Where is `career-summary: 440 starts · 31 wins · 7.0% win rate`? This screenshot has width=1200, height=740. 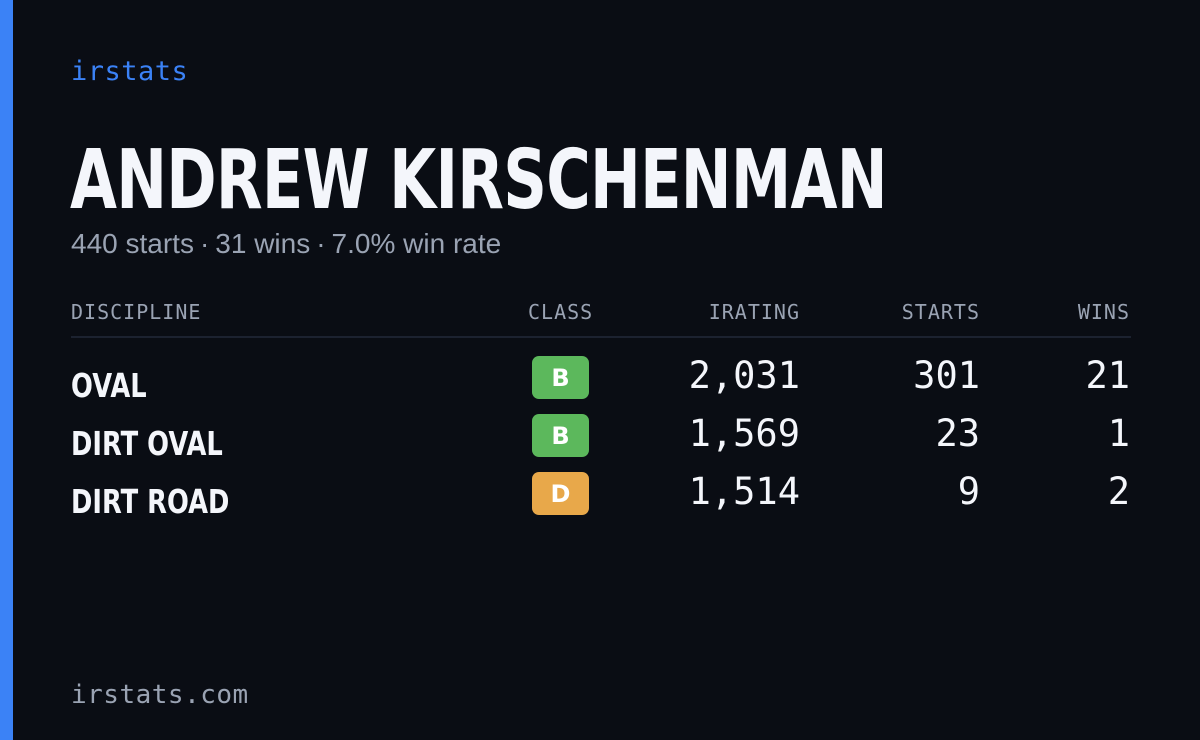
career-summary: 440 starts · 31 wins · 7.0% win rate is located at coordinates (286, 244).